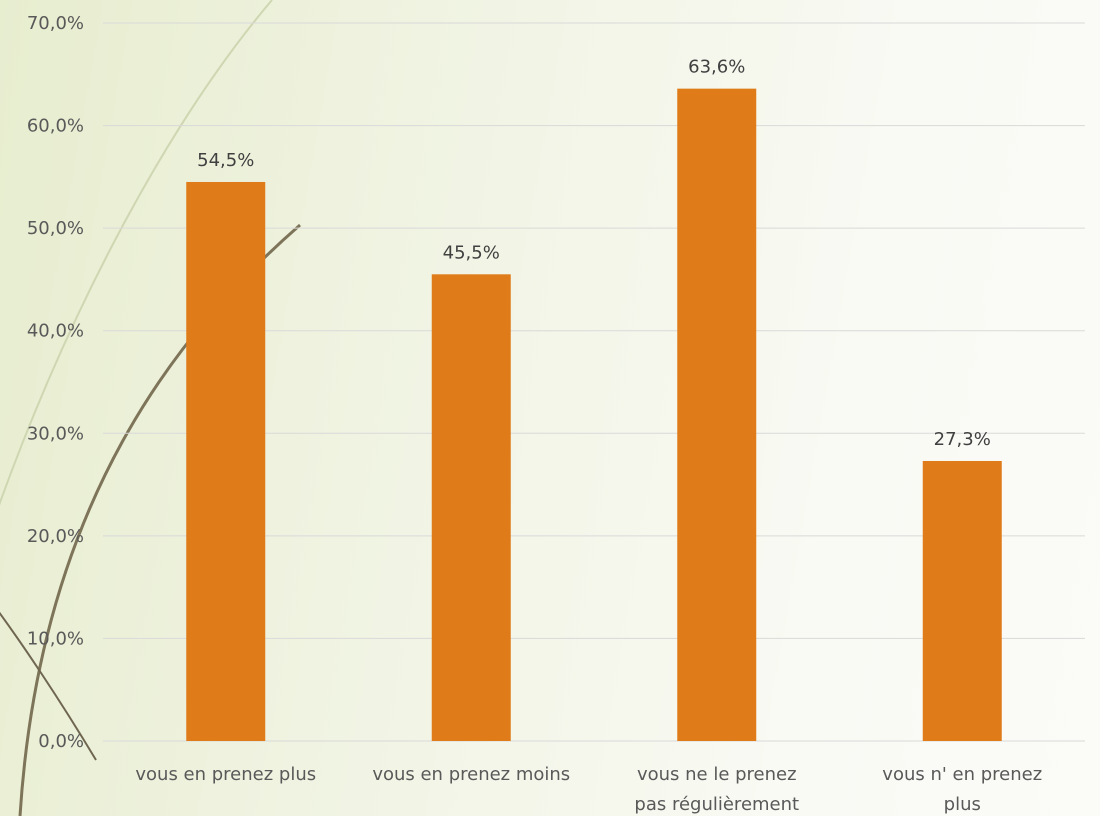  What do you see at coordinates (61, 741) in the screenshot?
I see `y-tick-label: 0,0%` at bounding box center [61, 741].